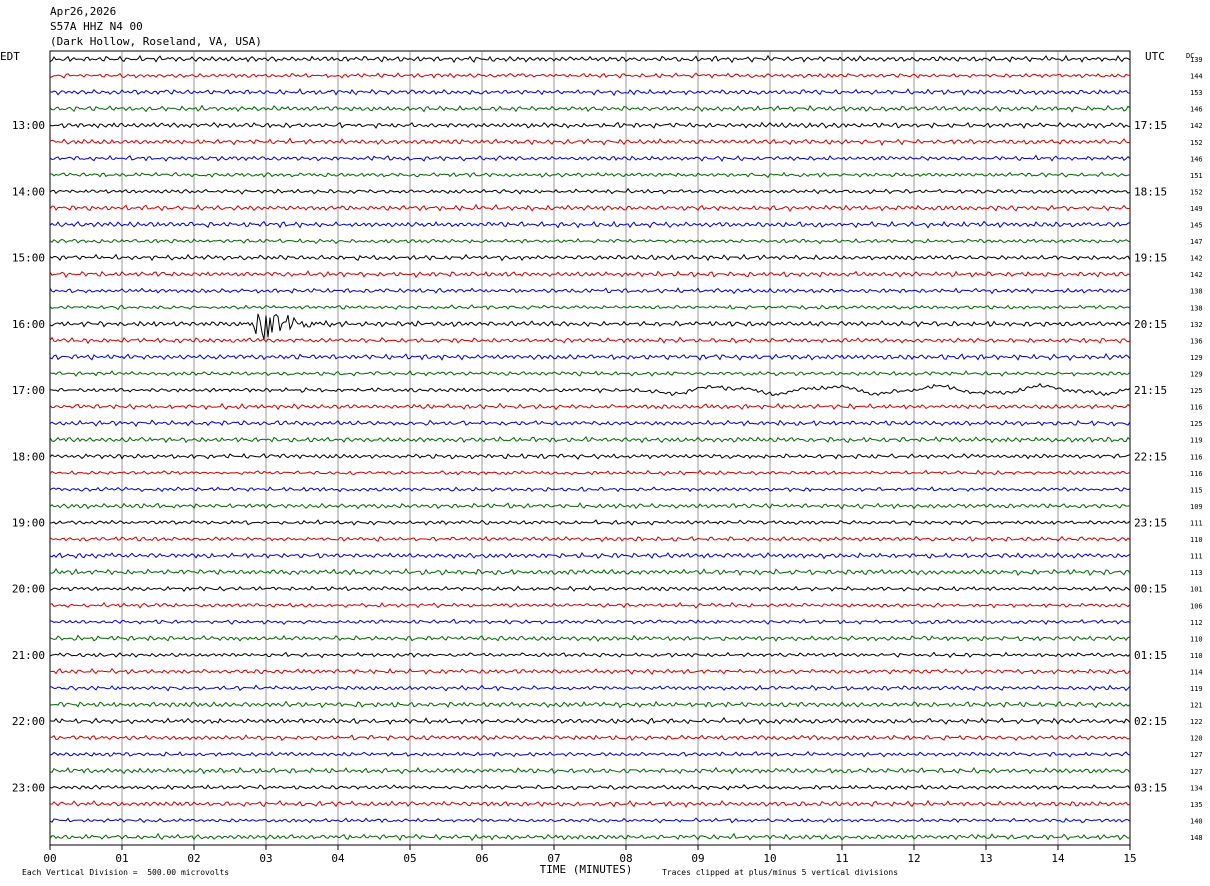  I want to click on x-tick-label: 02, so click(193, 858).